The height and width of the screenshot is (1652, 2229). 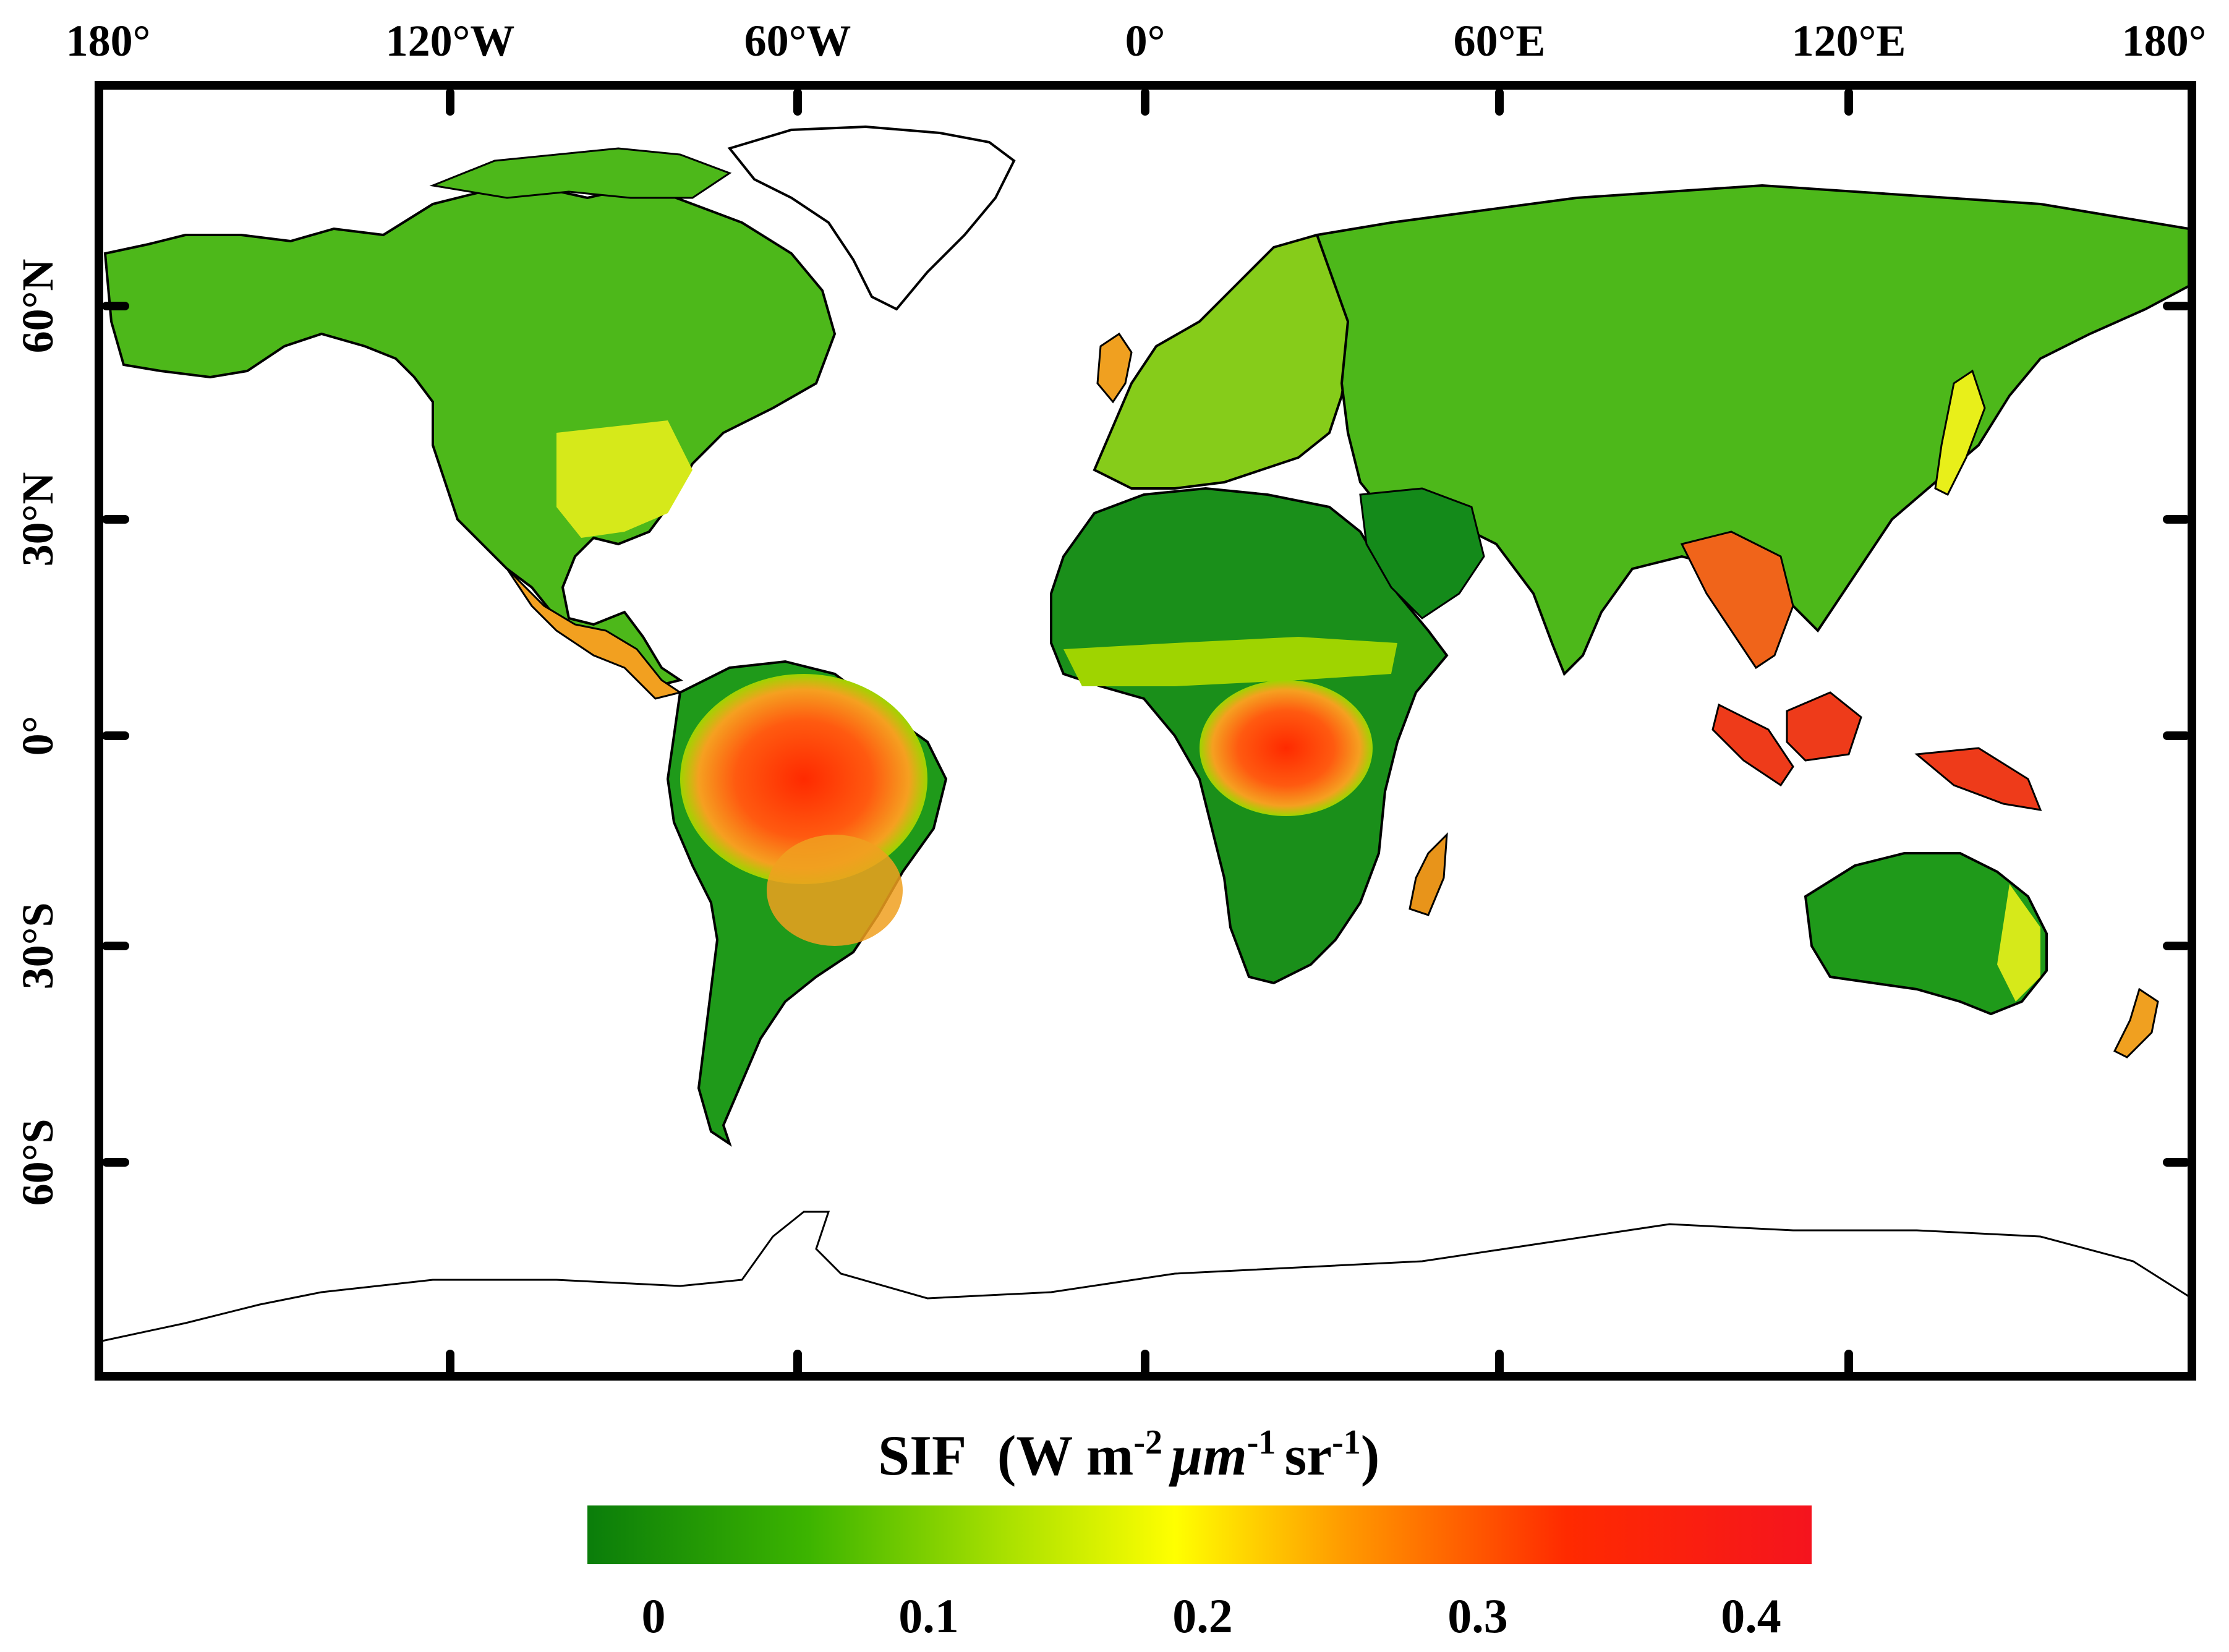 I want to click on cb-tick-0-4: 0.4, so click(x=1751, y=1616).